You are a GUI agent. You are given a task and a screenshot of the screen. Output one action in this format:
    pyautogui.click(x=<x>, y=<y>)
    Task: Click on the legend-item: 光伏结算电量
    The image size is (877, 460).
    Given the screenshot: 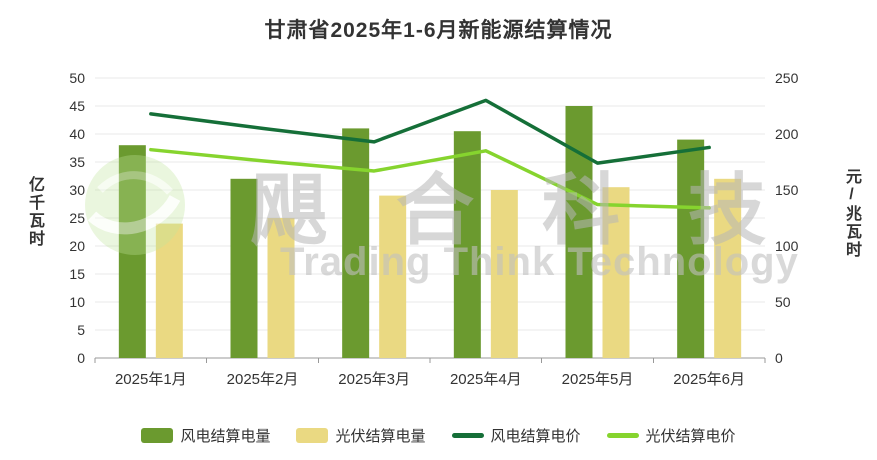 What is the action you would take?
    pyautogui.click(x=361, y=435)
    